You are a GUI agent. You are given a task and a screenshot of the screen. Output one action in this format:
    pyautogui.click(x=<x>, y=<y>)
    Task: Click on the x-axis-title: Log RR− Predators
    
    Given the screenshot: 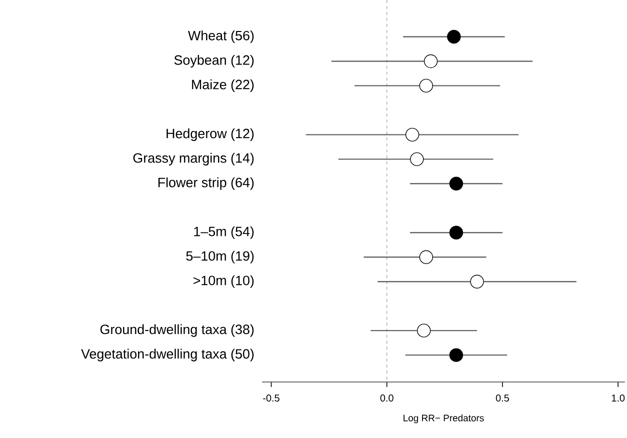 What is the action you would take?
    pyautogui.click(x=444, y=419)
    